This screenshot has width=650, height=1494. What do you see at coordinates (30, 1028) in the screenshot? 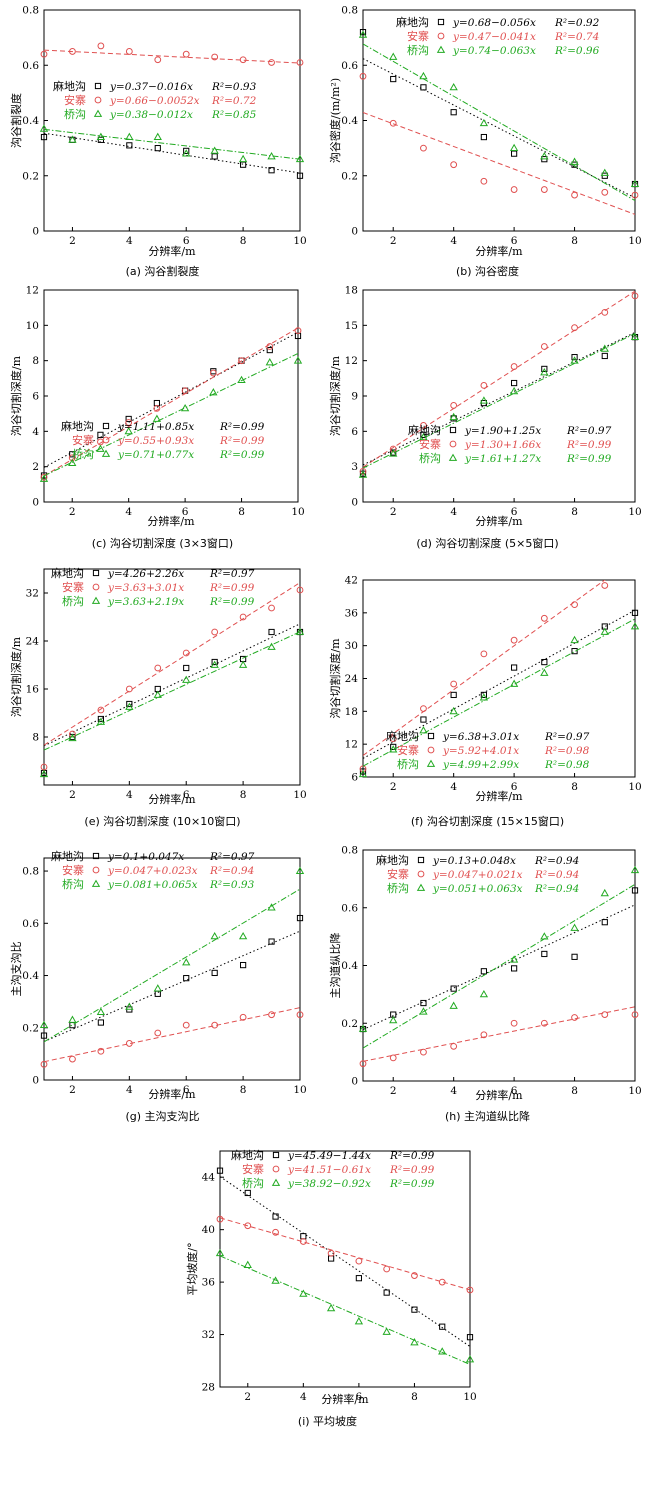
I see `y-tick-label: 0.2` at bounding box center [30, 1028].